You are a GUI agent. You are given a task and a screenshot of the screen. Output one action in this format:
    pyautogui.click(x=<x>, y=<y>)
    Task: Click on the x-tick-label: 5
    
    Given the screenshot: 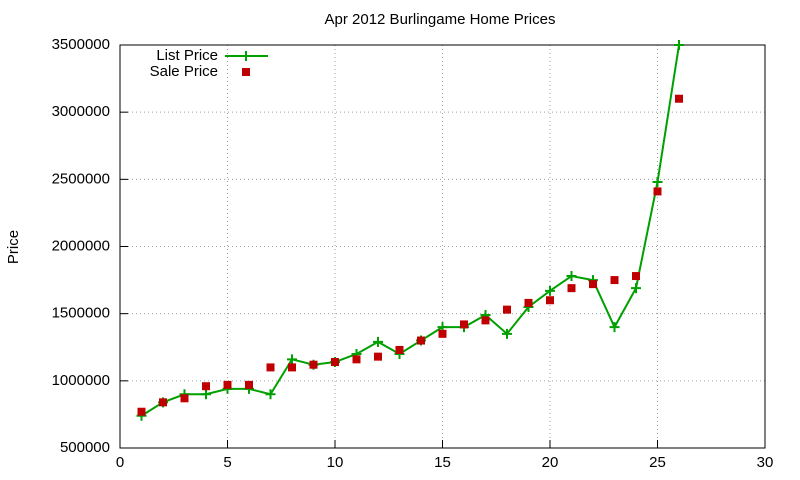 What is the action you would take?
    pyautogui.click(x=227, y=462)
    